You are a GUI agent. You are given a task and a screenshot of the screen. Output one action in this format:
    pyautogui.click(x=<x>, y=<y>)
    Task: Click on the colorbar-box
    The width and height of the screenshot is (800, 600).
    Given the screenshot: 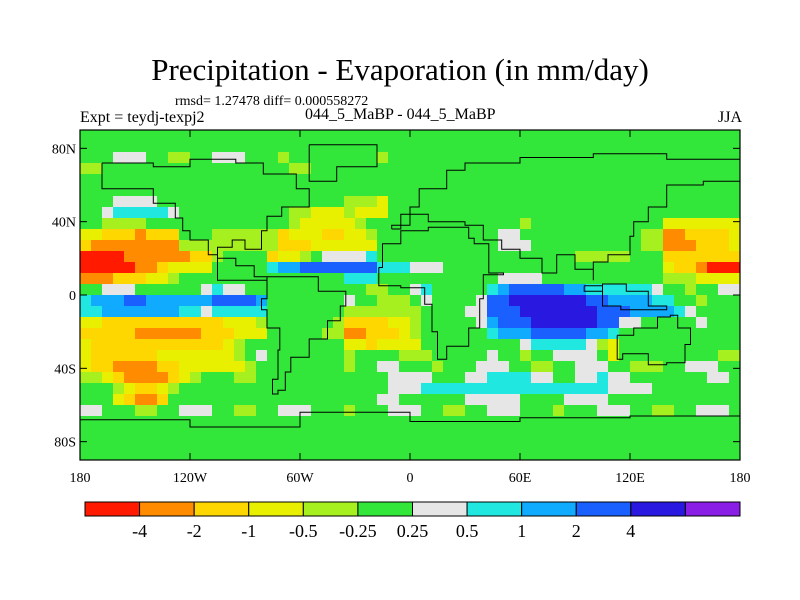 What is the action you would take?
    pyautogui.click(x=494, y=509)
    